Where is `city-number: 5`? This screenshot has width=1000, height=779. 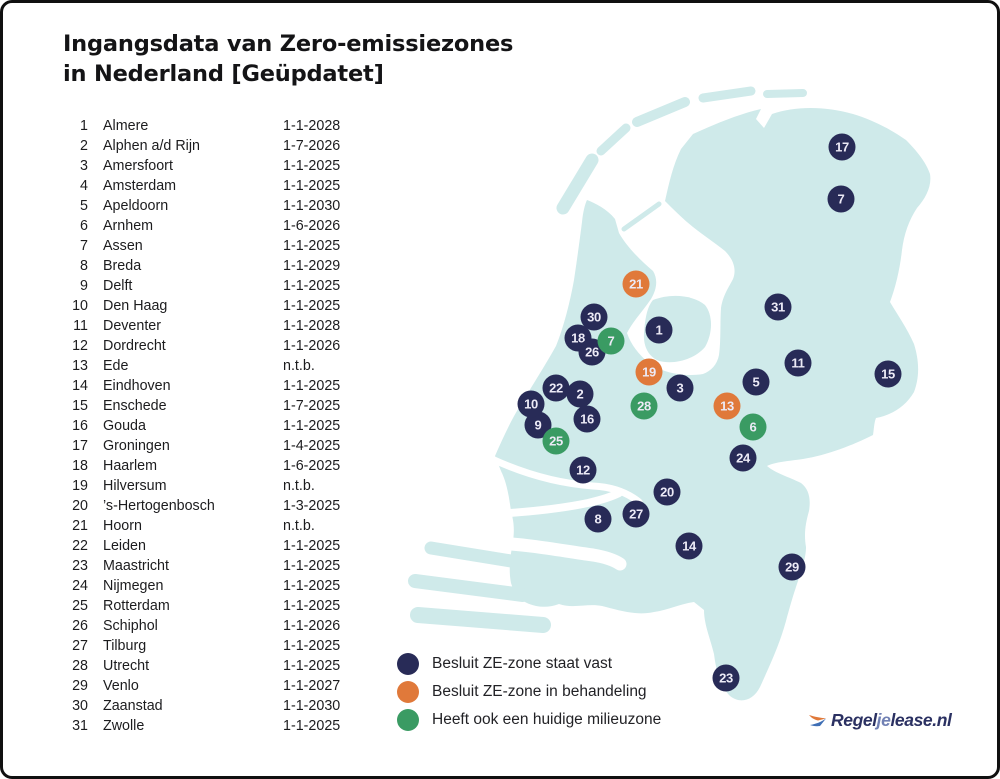
city-number: 5 is located at coordinates (84, 206).